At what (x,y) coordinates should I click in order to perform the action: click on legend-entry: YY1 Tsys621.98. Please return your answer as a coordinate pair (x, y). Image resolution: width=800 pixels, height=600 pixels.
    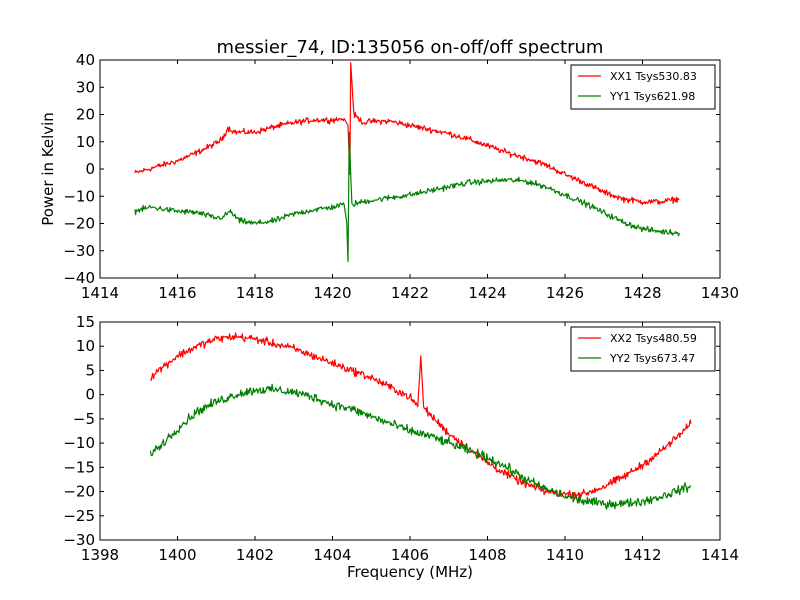
    Looking at the image, I should click on (652, 96).